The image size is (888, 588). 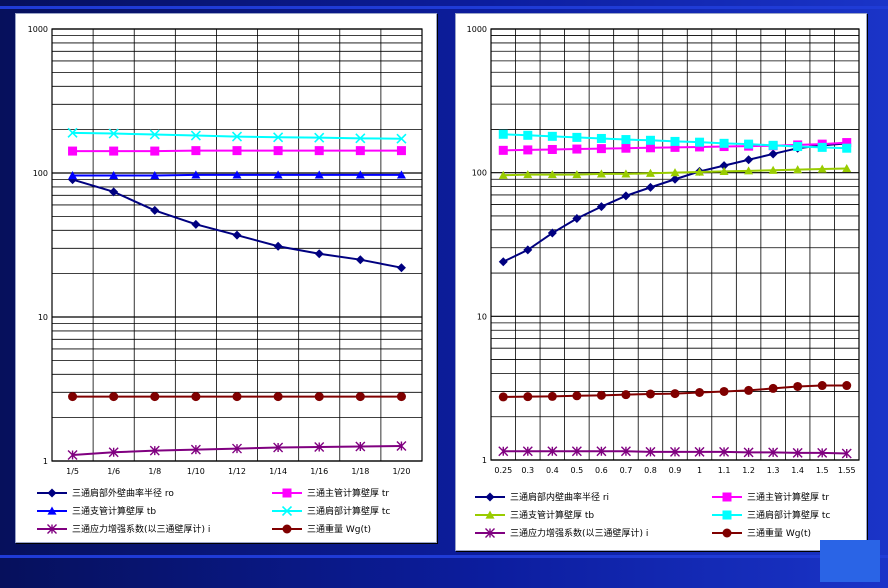 I want to click on x-tick-label: 1/10, so click(x=196, y=471).